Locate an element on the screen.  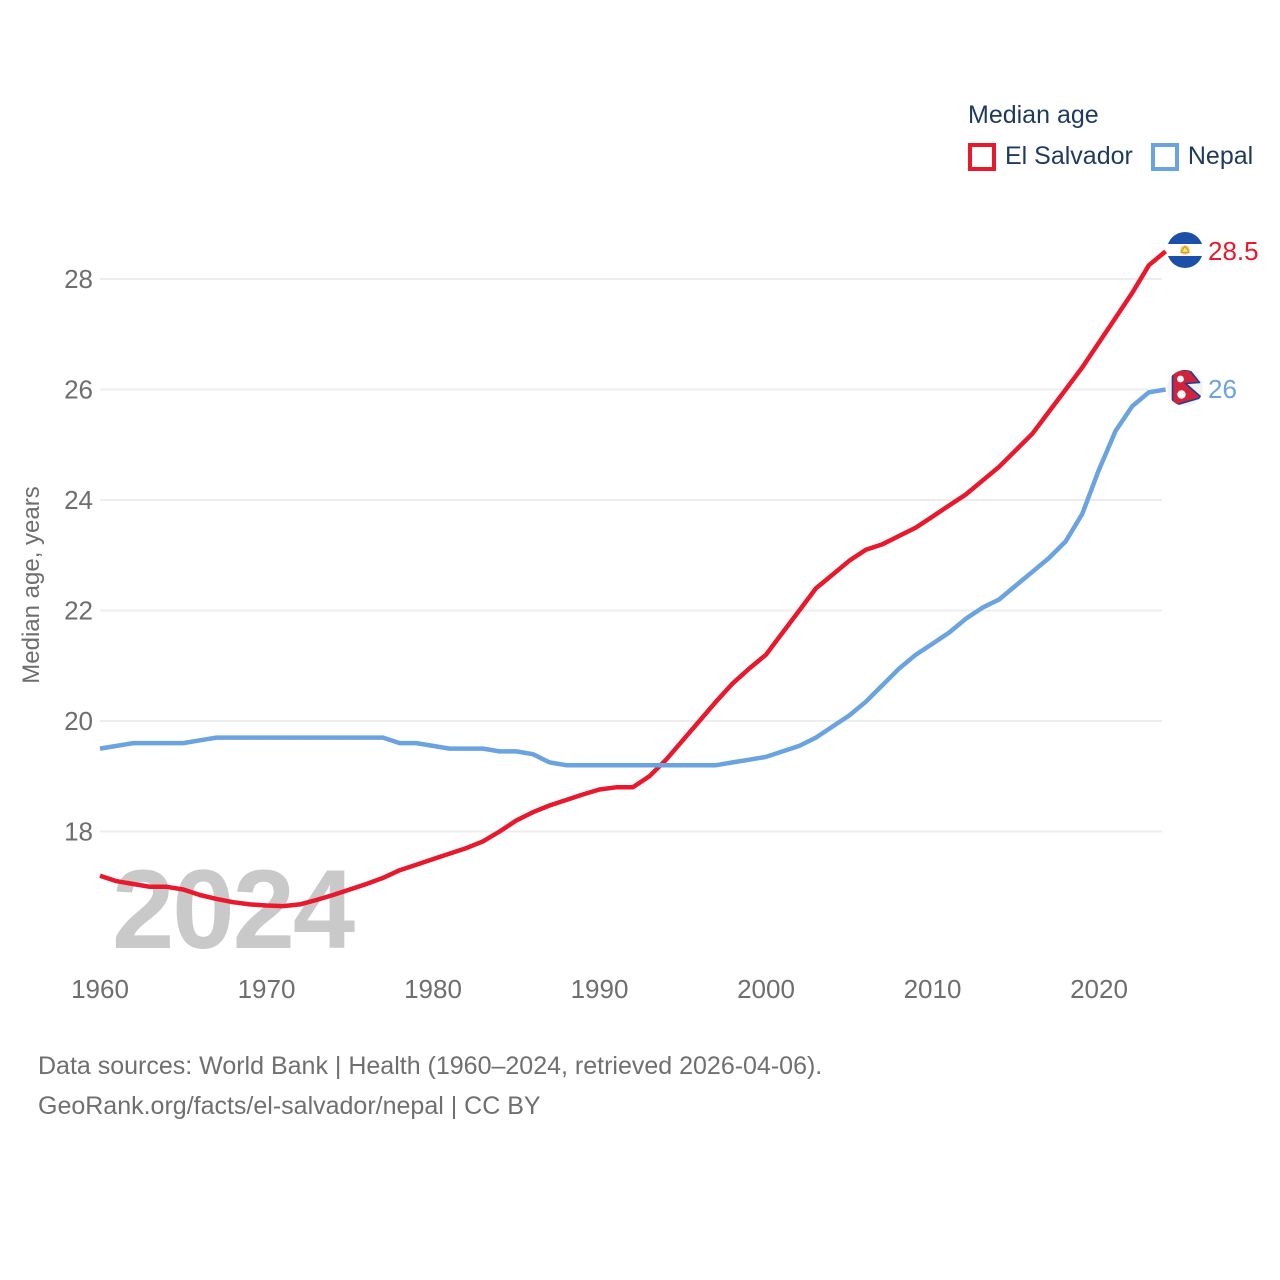
x-tick-label: 2010 is located at coordinates (933, 989).